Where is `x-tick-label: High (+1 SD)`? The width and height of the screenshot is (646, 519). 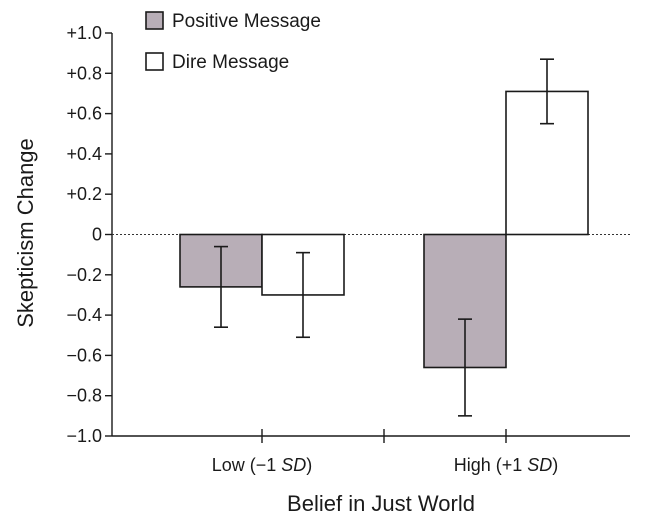 x-tick-label: High (+1 SD) is located at coordinates (506, 465).